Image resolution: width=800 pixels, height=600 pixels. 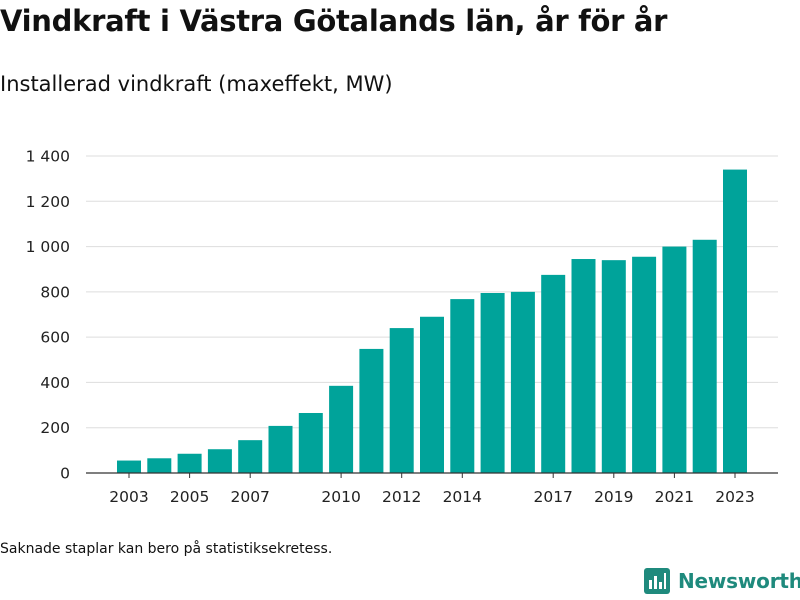 What do you see at coordinates (371, 410) in the screenshot?
I see `bar-2011` at bounding box center [371, 410].